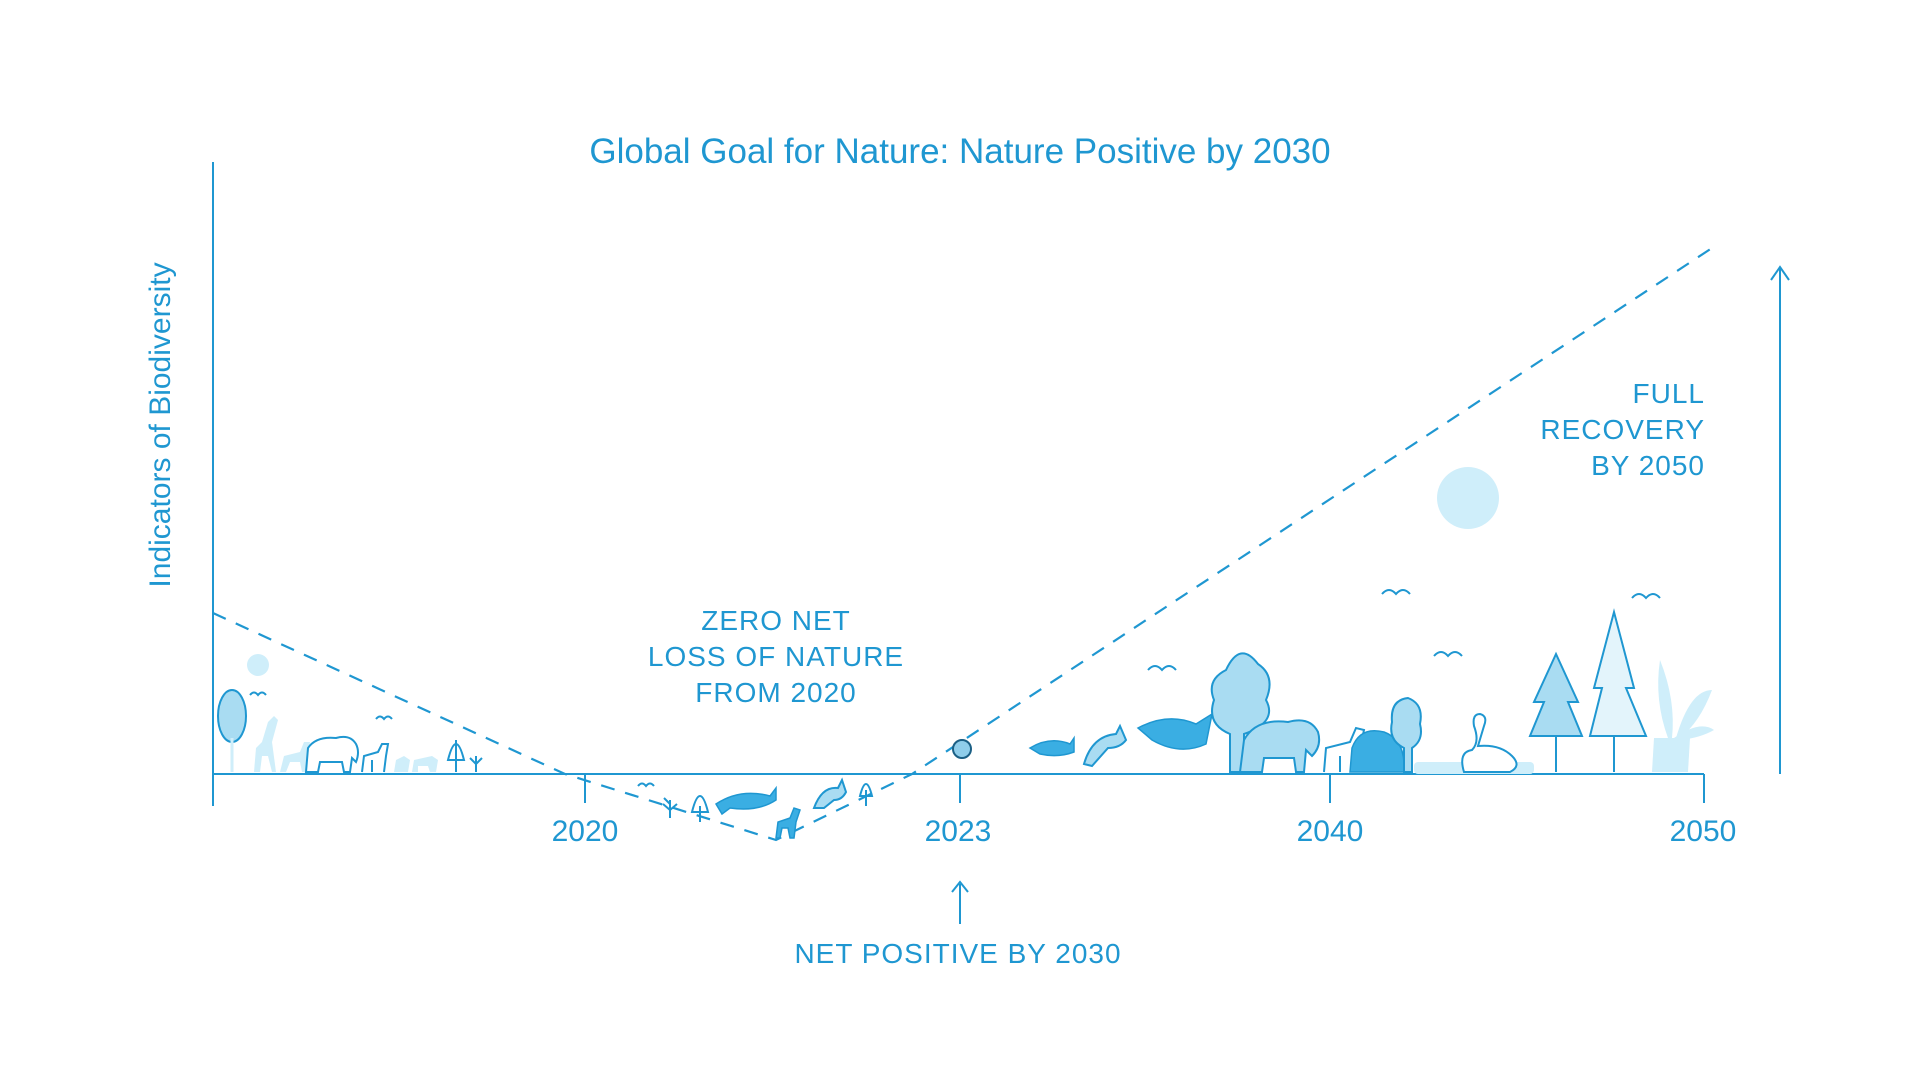  Describe the element at coordinates (160, 424) in the screenshot. I see `y-axis-label: Indicators of Biodiversity` at that location.